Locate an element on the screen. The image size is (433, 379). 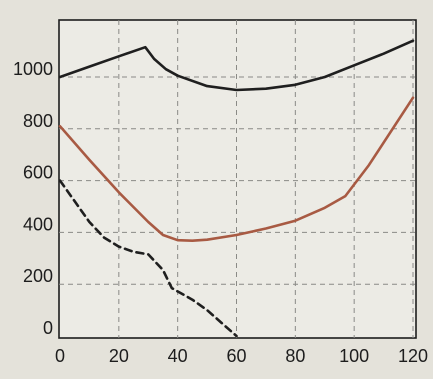
x-tick-label: 100 is located at coordinates (354, 356).